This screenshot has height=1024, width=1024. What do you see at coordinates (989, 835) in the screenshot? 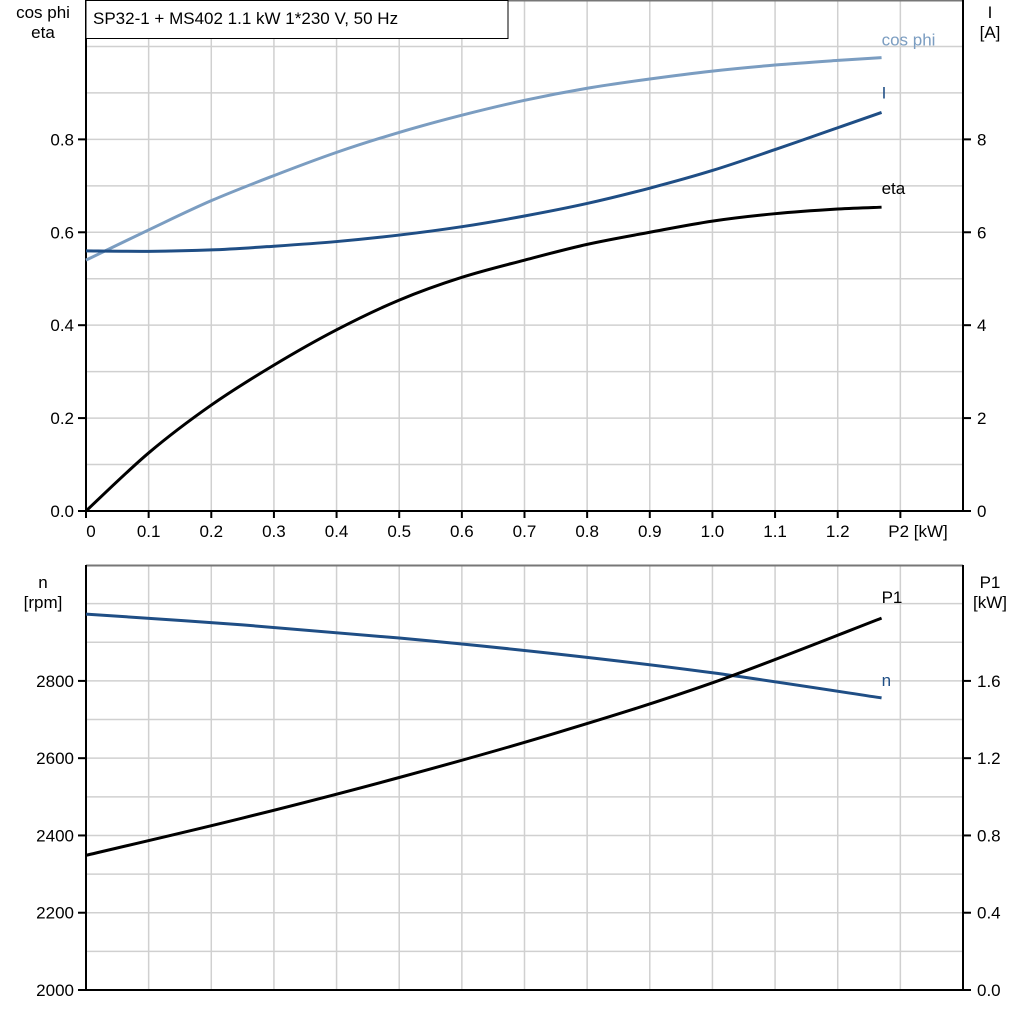
I see `y-right-tick-label: 0.8` at bounding box center [989, 835].